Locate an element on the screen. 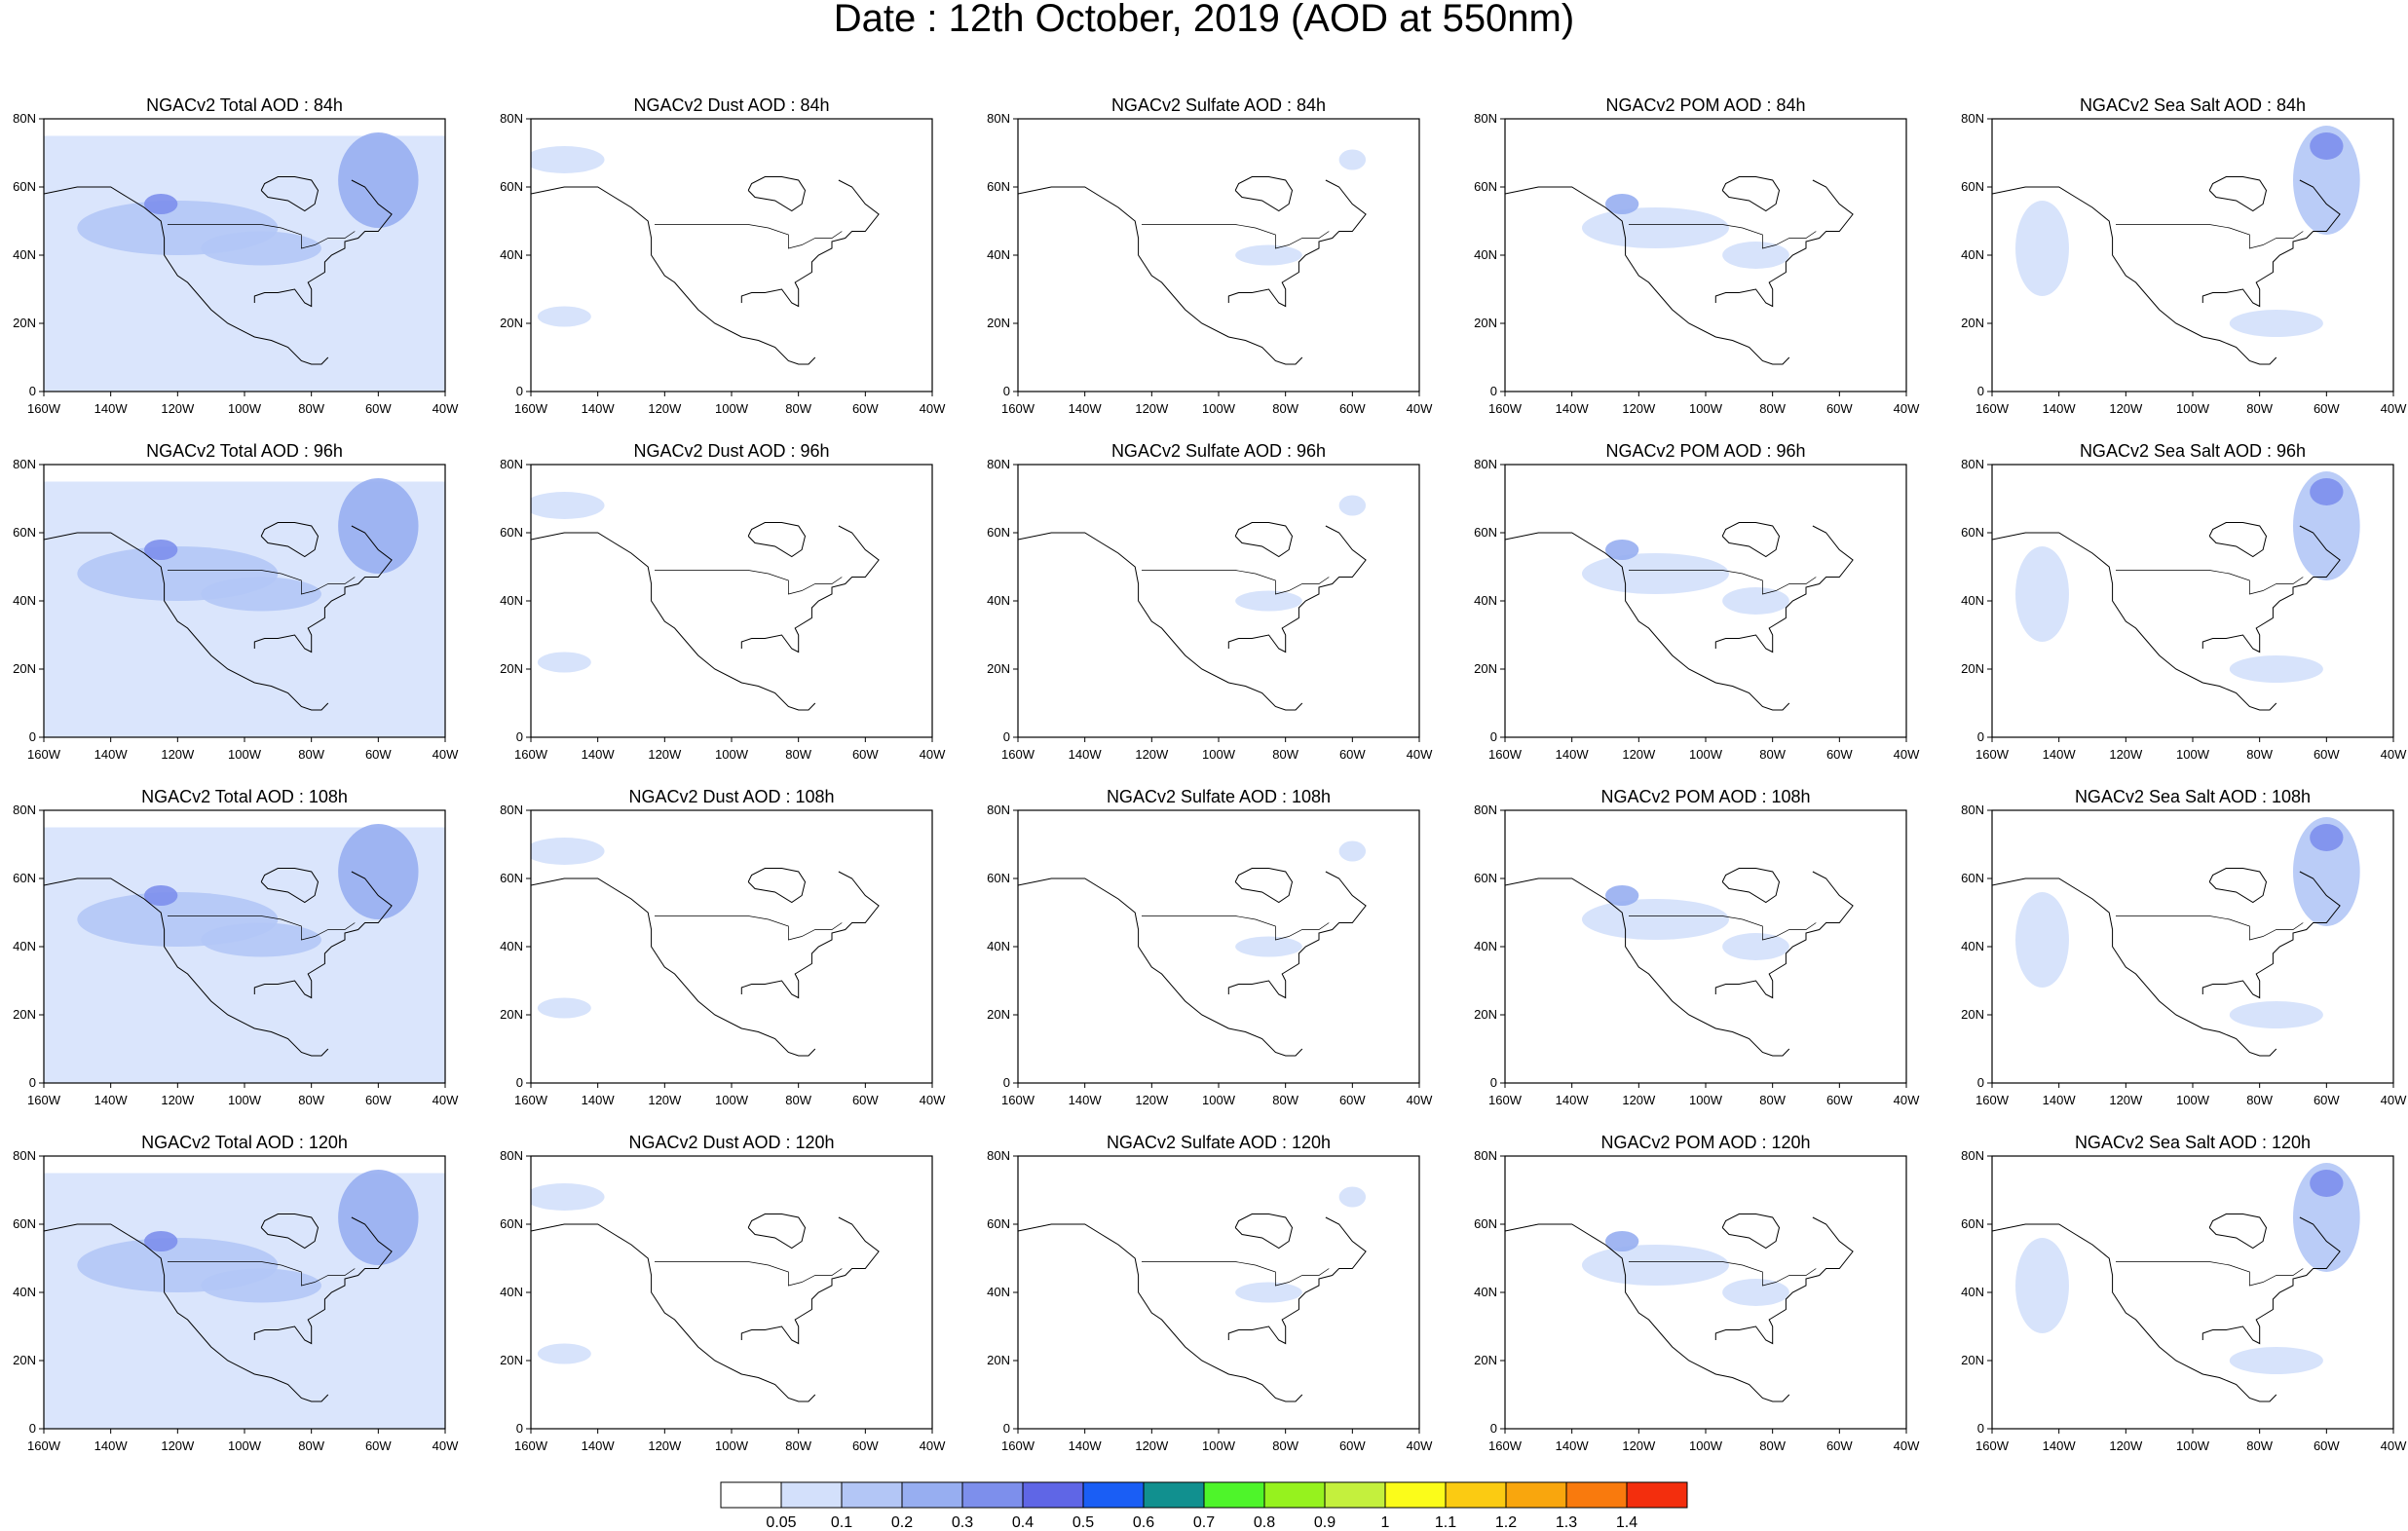  figure-title: Date : 12th October, 2019 (AOD at 550nm) is located at coordinates (1204, 20).